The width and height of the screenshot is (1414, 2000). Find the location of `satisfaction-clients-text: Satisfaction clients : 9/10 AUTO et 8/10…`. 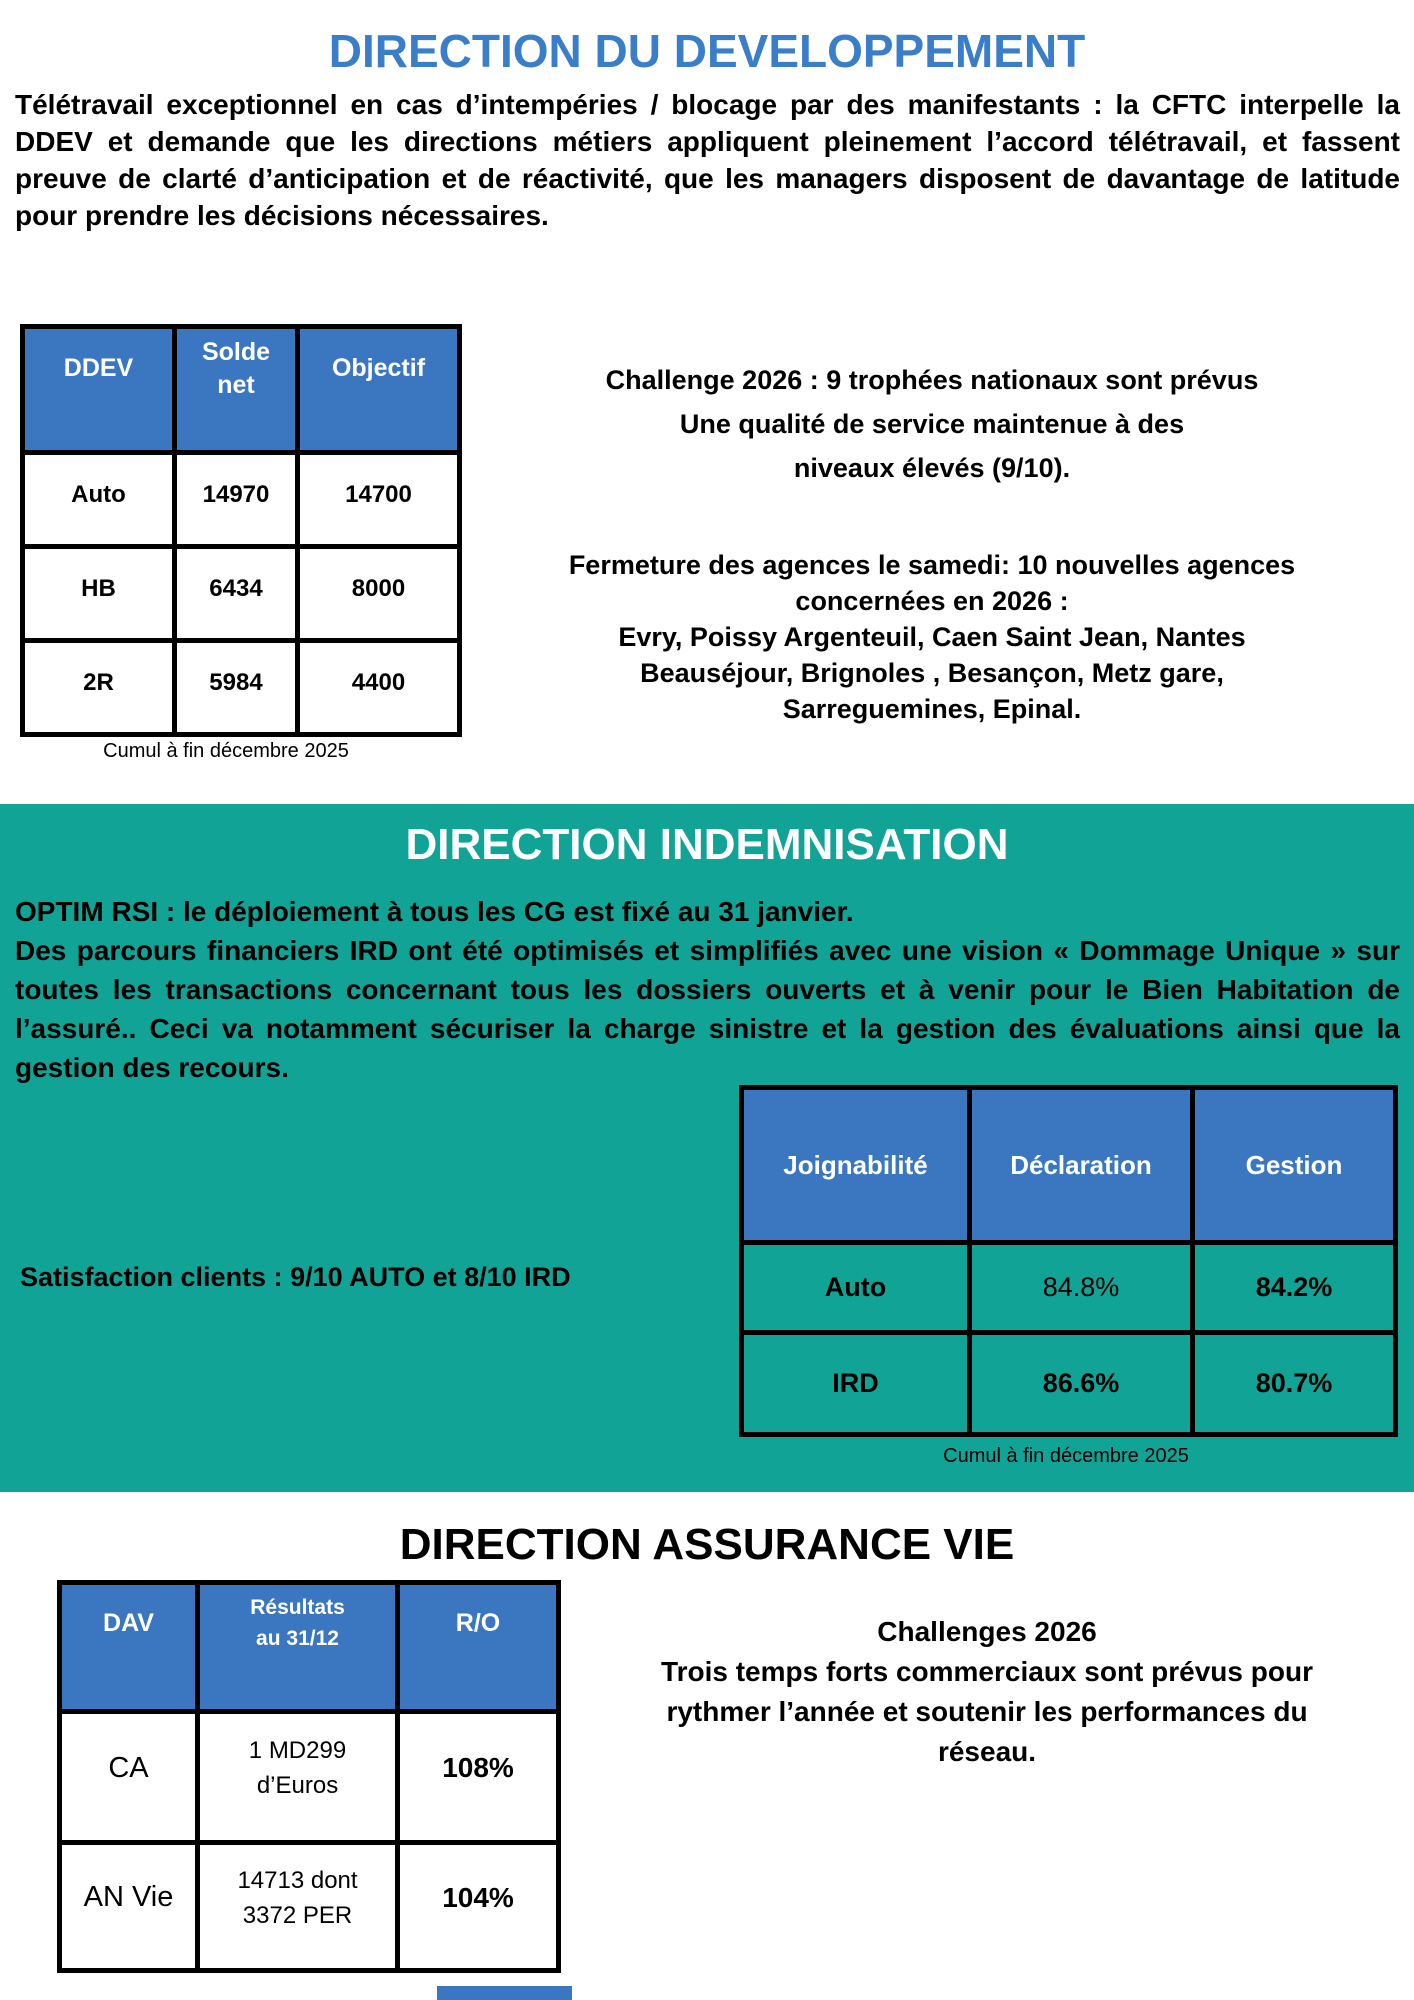

satisfaction-clients-text: Satisfaction clients : 9/10 AUTO et 8/10… is located at coordinates (295, 1277).